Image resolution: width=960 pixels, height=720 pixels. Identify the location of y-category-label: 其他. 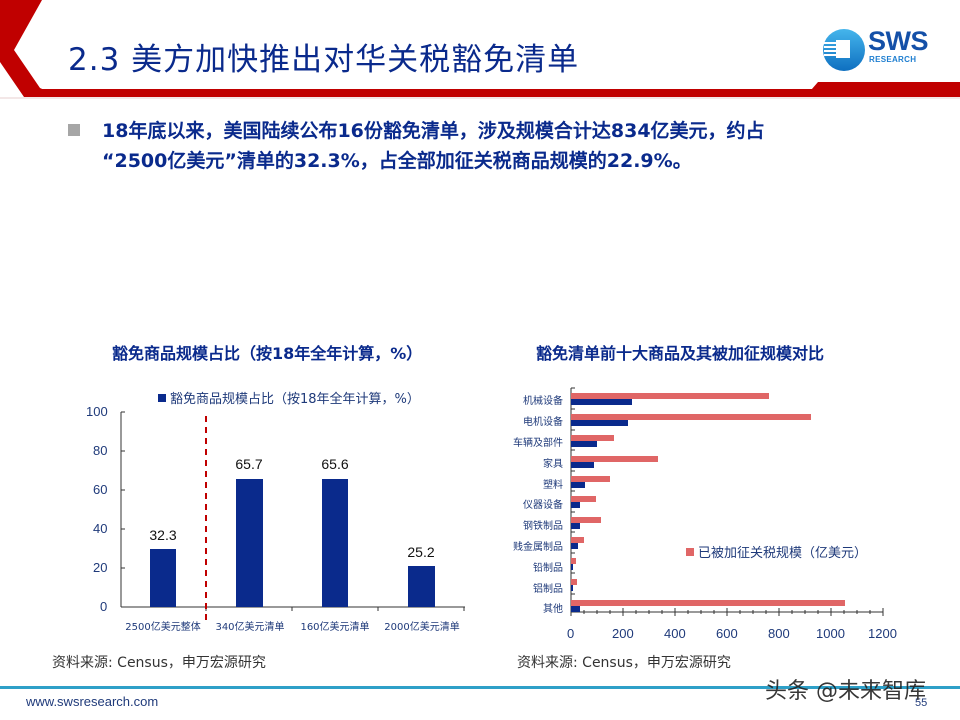
(553, 609).